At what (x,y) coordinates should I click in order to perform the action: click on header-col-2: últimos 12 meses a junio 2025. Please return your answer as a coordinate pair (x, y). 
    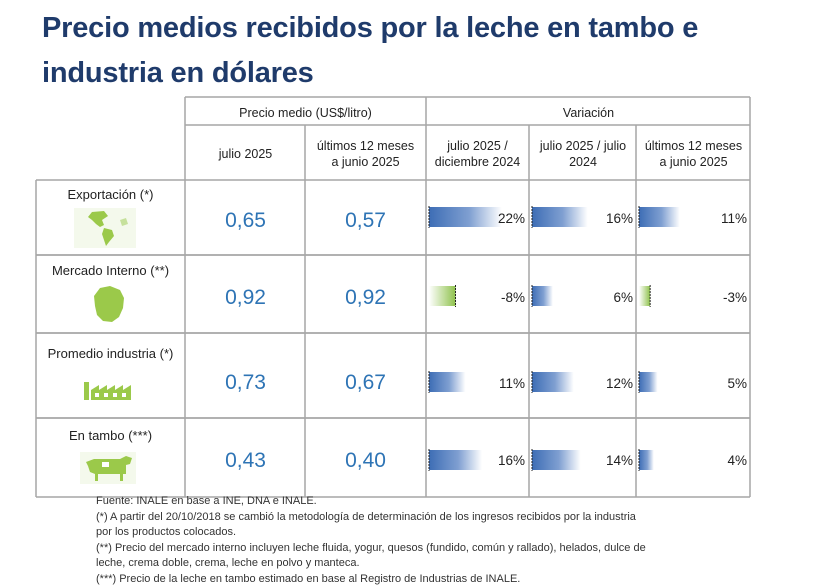
    Looking at the image, I should click on (365, 154).